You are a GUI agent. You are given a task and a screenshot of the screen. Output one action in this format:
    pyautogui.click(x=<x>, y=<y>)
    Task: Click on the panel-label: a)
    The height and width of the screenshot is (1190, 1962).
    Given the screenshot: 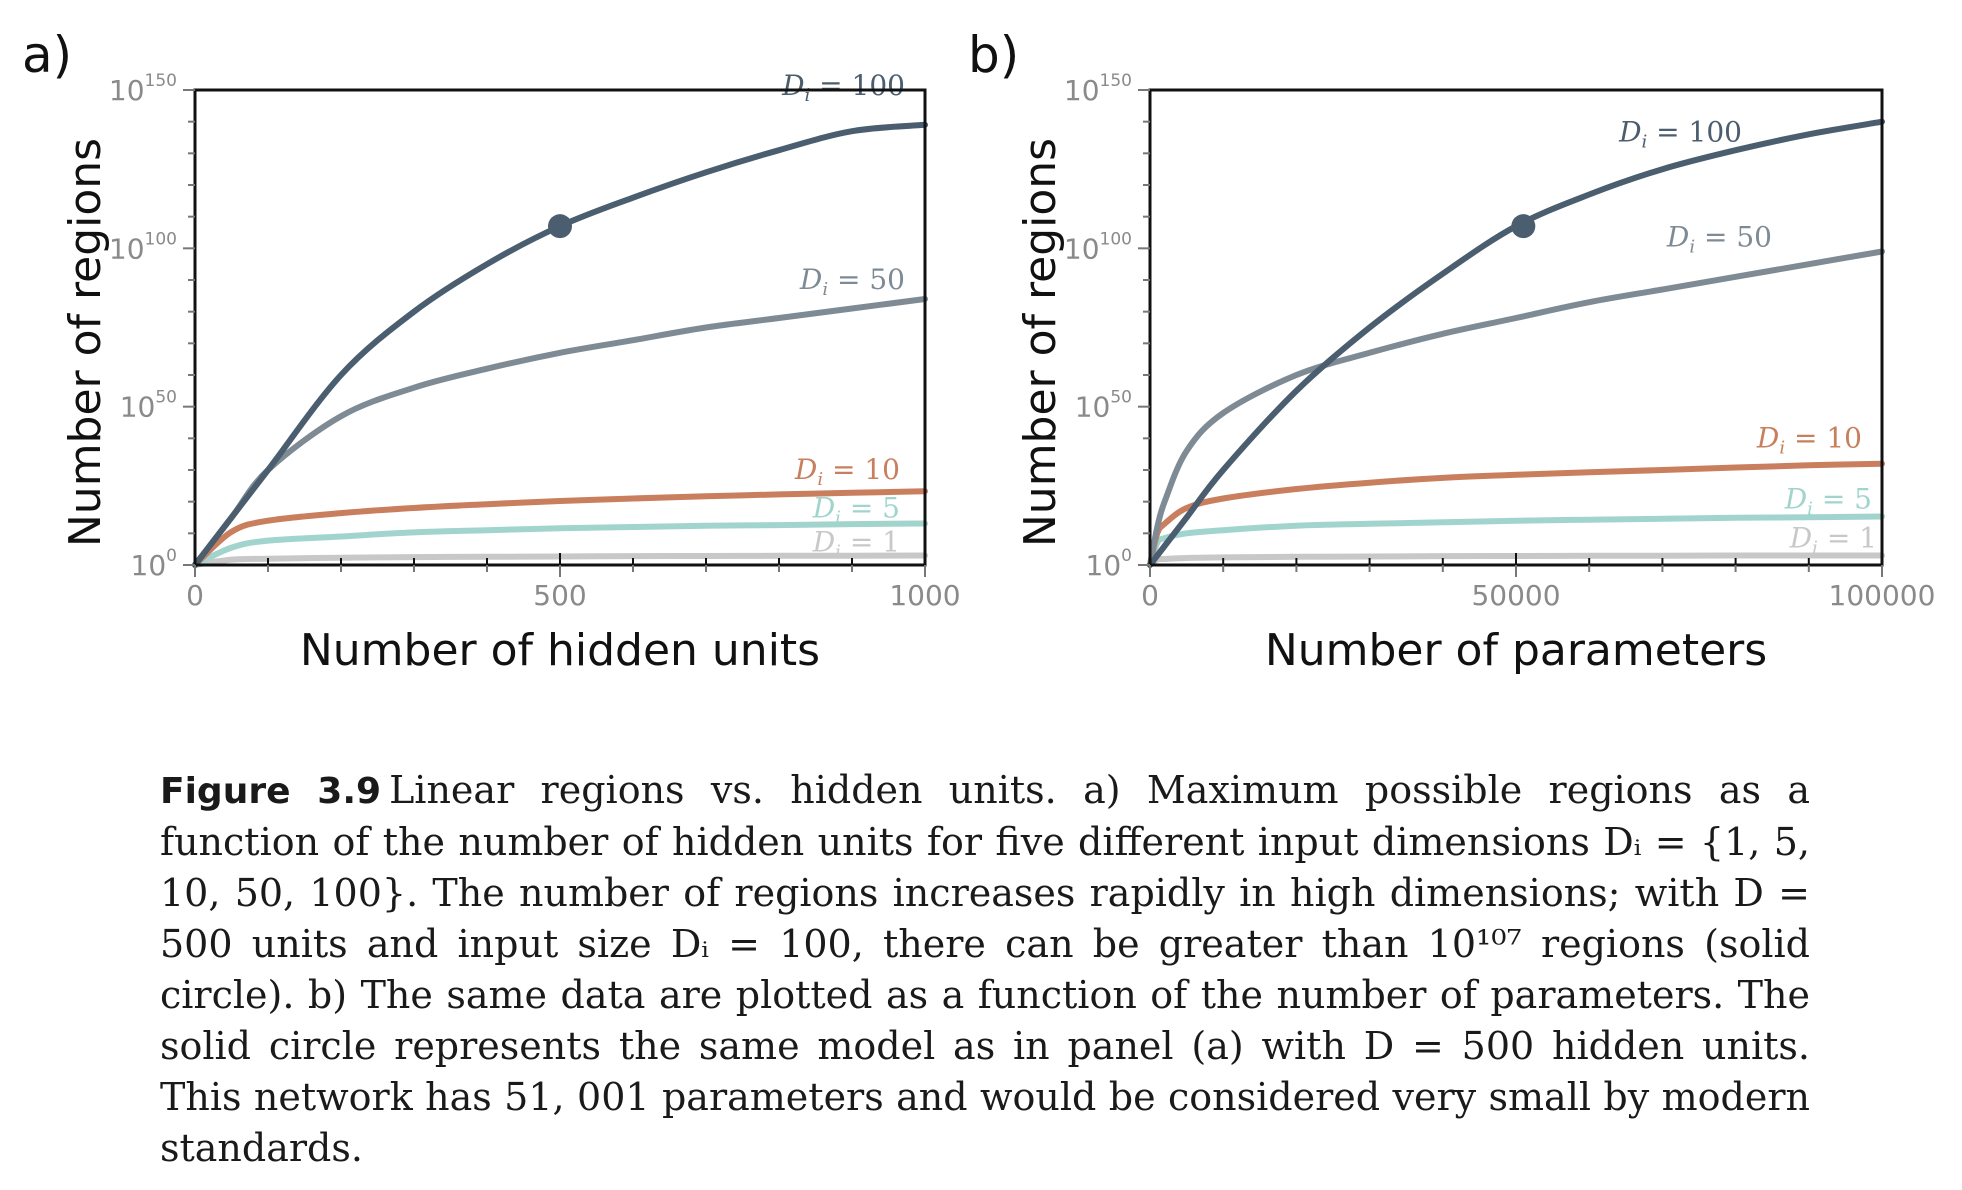 What is the action you would take?
    pyautogui.click(x=47, y=55)
    